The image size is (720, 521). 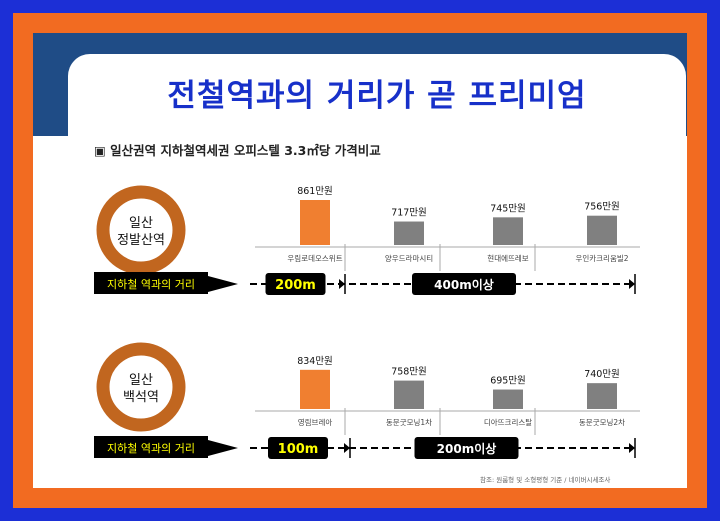 I want to click on station-name-line: 백석역, so click(x=141, y=397).